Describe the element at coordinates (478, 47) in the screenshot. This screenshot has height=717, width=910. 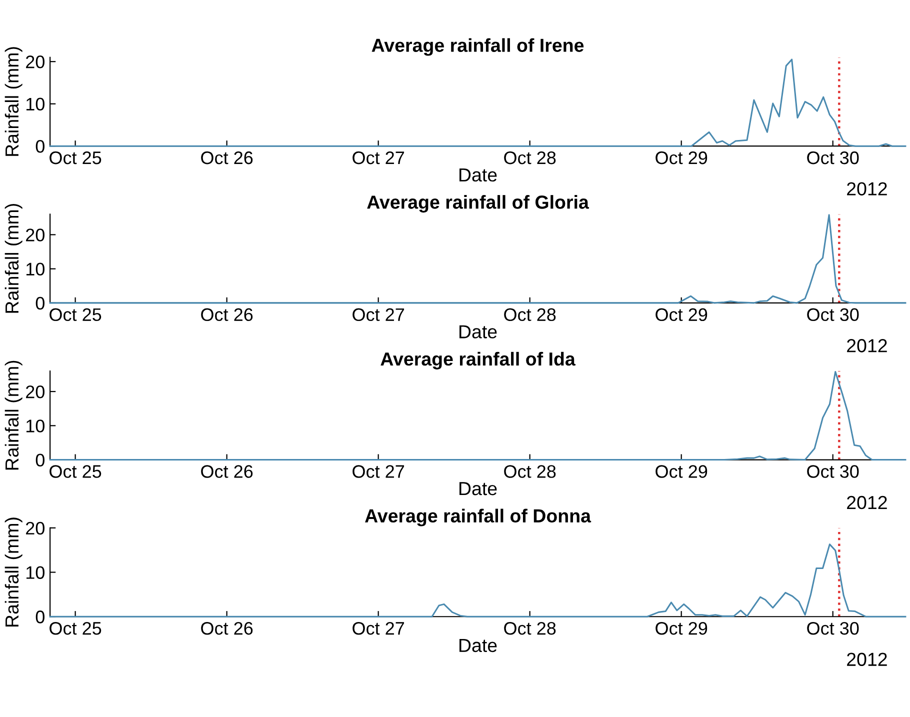
I see `chart-title: Average rainfall of Irene` at that location.